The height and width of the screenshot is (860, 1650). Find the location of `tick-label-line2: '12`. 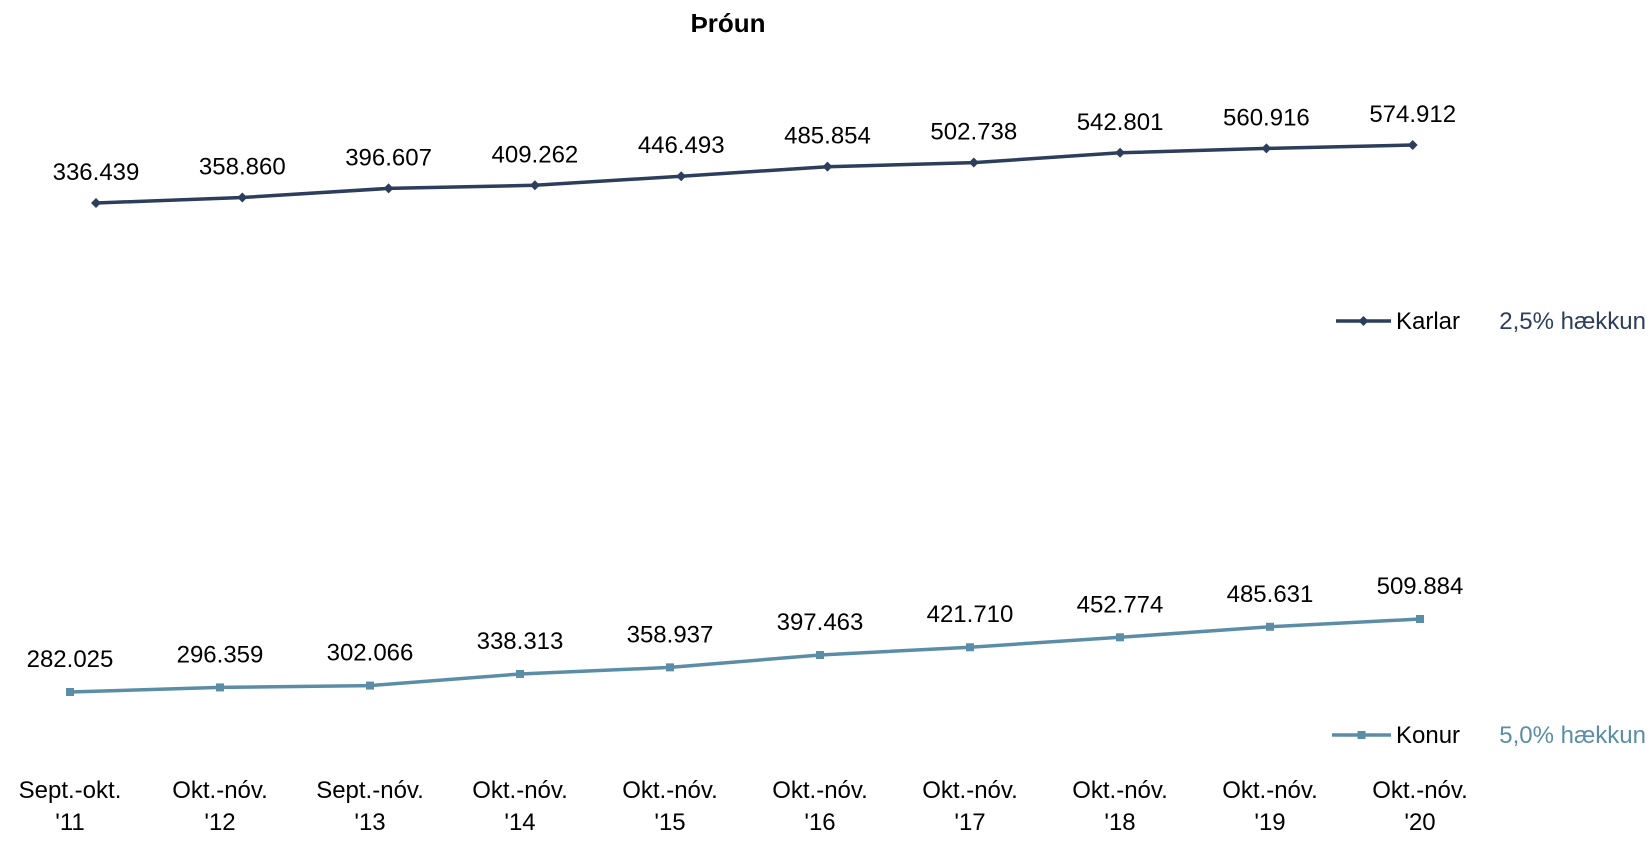

tick-label-line2: '12 is located at coordinates (219, 822).